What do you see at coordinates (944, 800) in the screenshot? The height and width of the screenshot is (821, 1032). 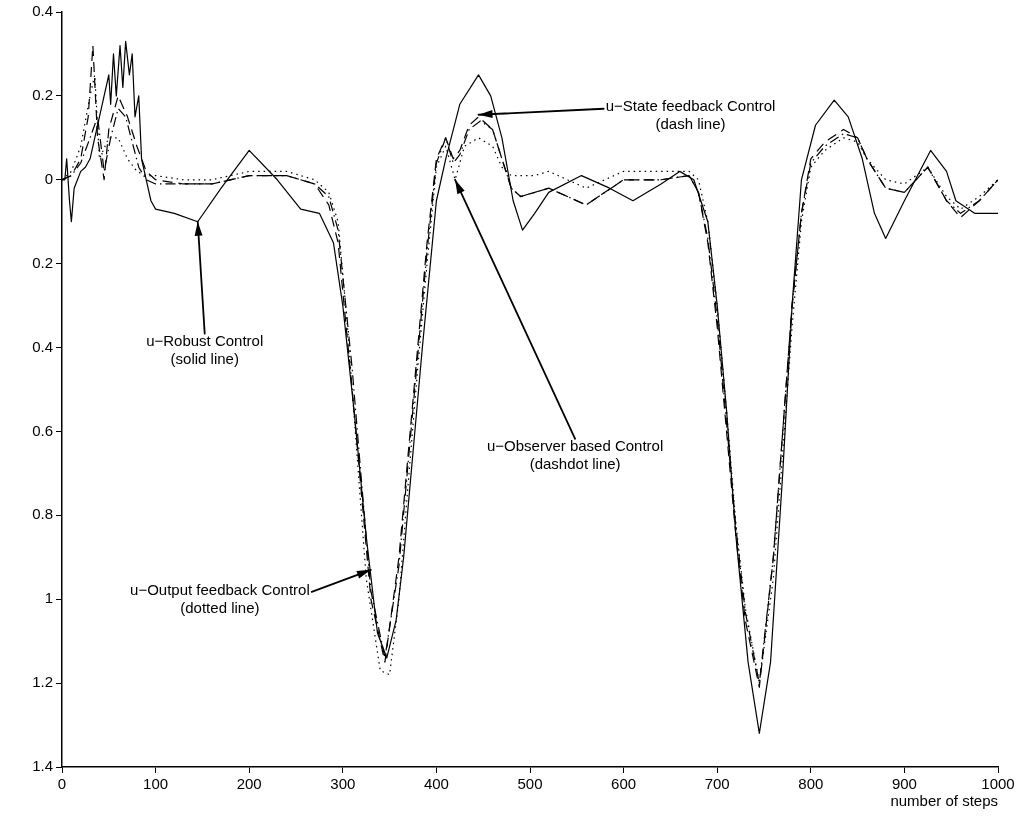 I see `x-axis-title: number of steps` at bounding box center [944, 800].